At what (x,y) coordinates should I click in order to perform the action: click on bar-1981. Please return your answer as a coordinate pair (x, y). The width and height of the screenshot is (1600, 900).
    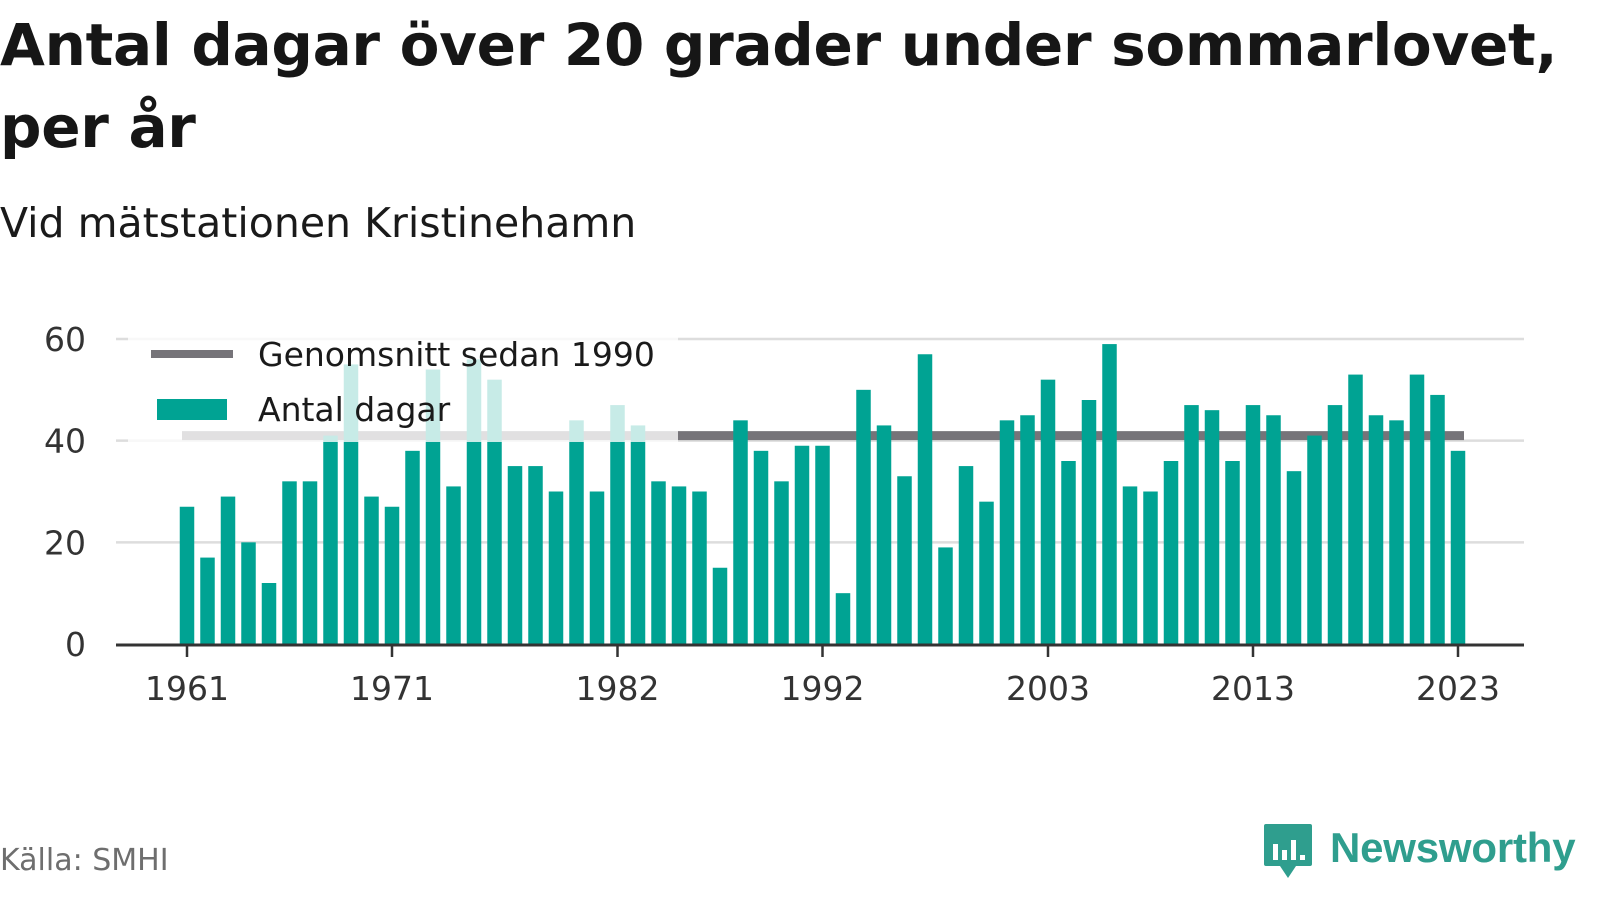
    Looking at the image, I should click on (597, 567).